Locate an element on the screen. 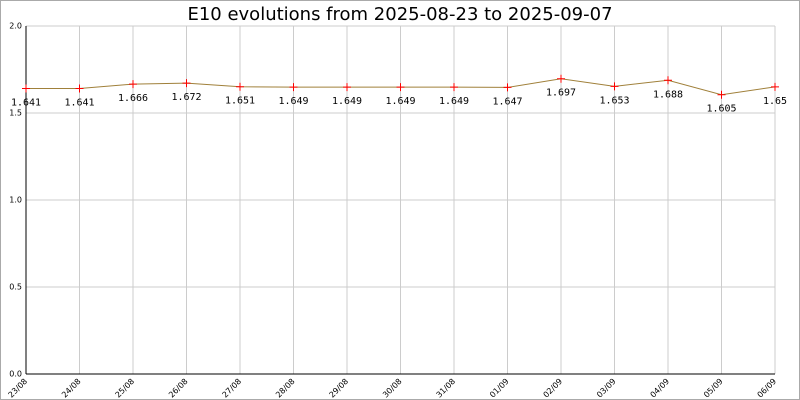  value-label: 1.672 is located at coordinates (186, 97).